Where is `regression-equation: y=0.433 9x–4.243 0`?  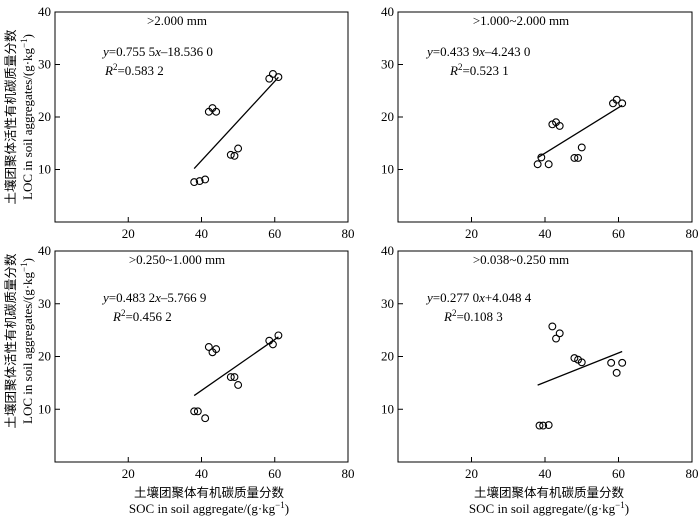
regression-equation: y=0.433 9x–4.243 0 is located at coordinates (477, 51).